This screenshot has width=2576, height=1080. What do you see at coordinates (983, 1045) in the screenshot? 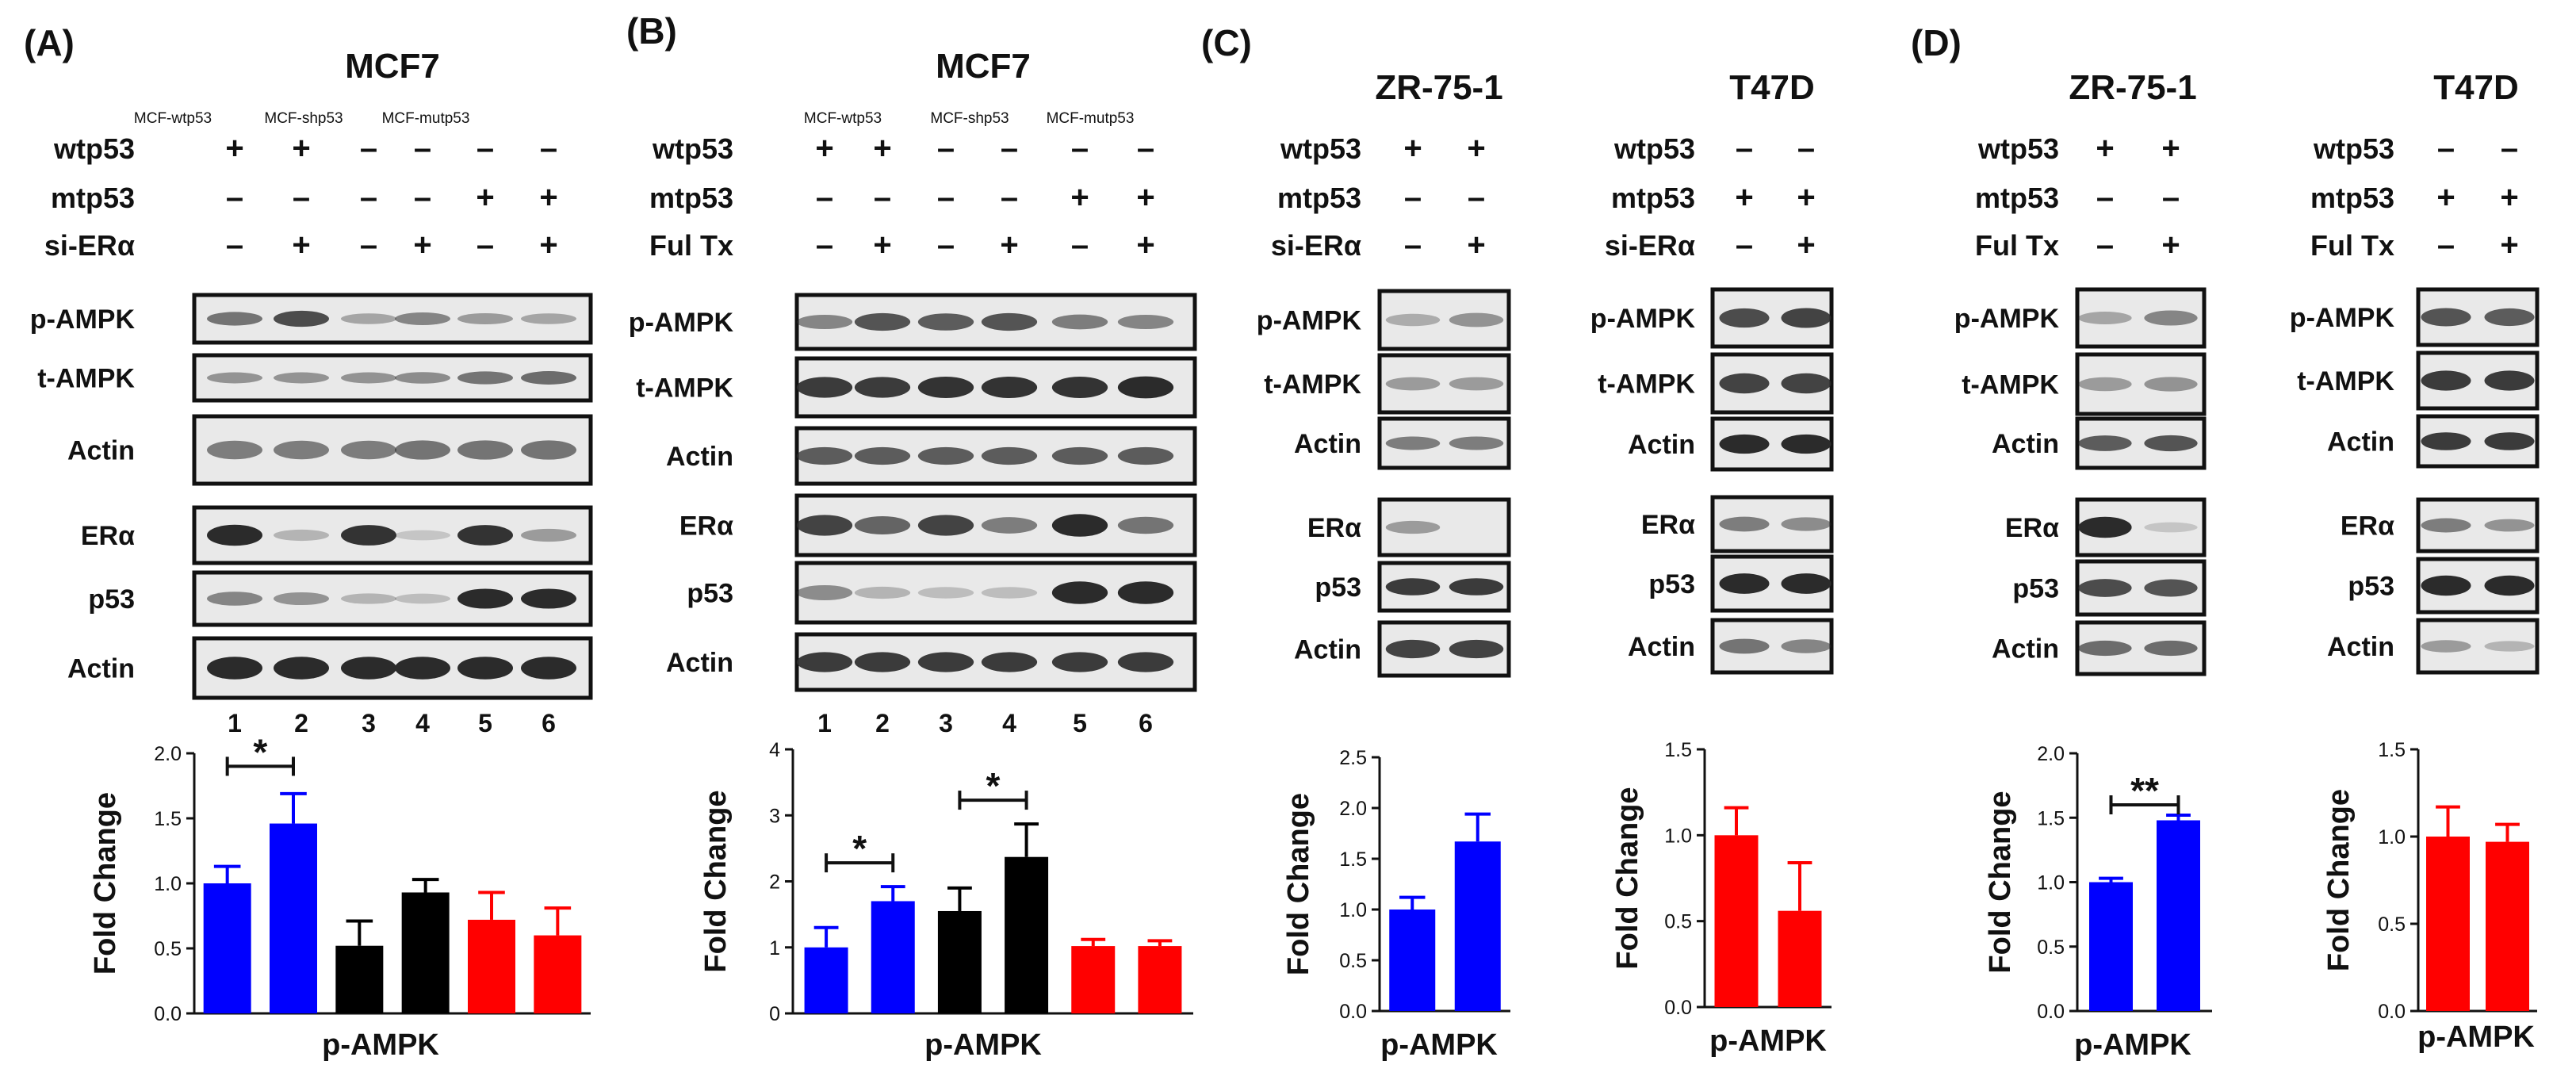
I see `x-axis-label: p-AMPK` at bounding box center [983, 1045].